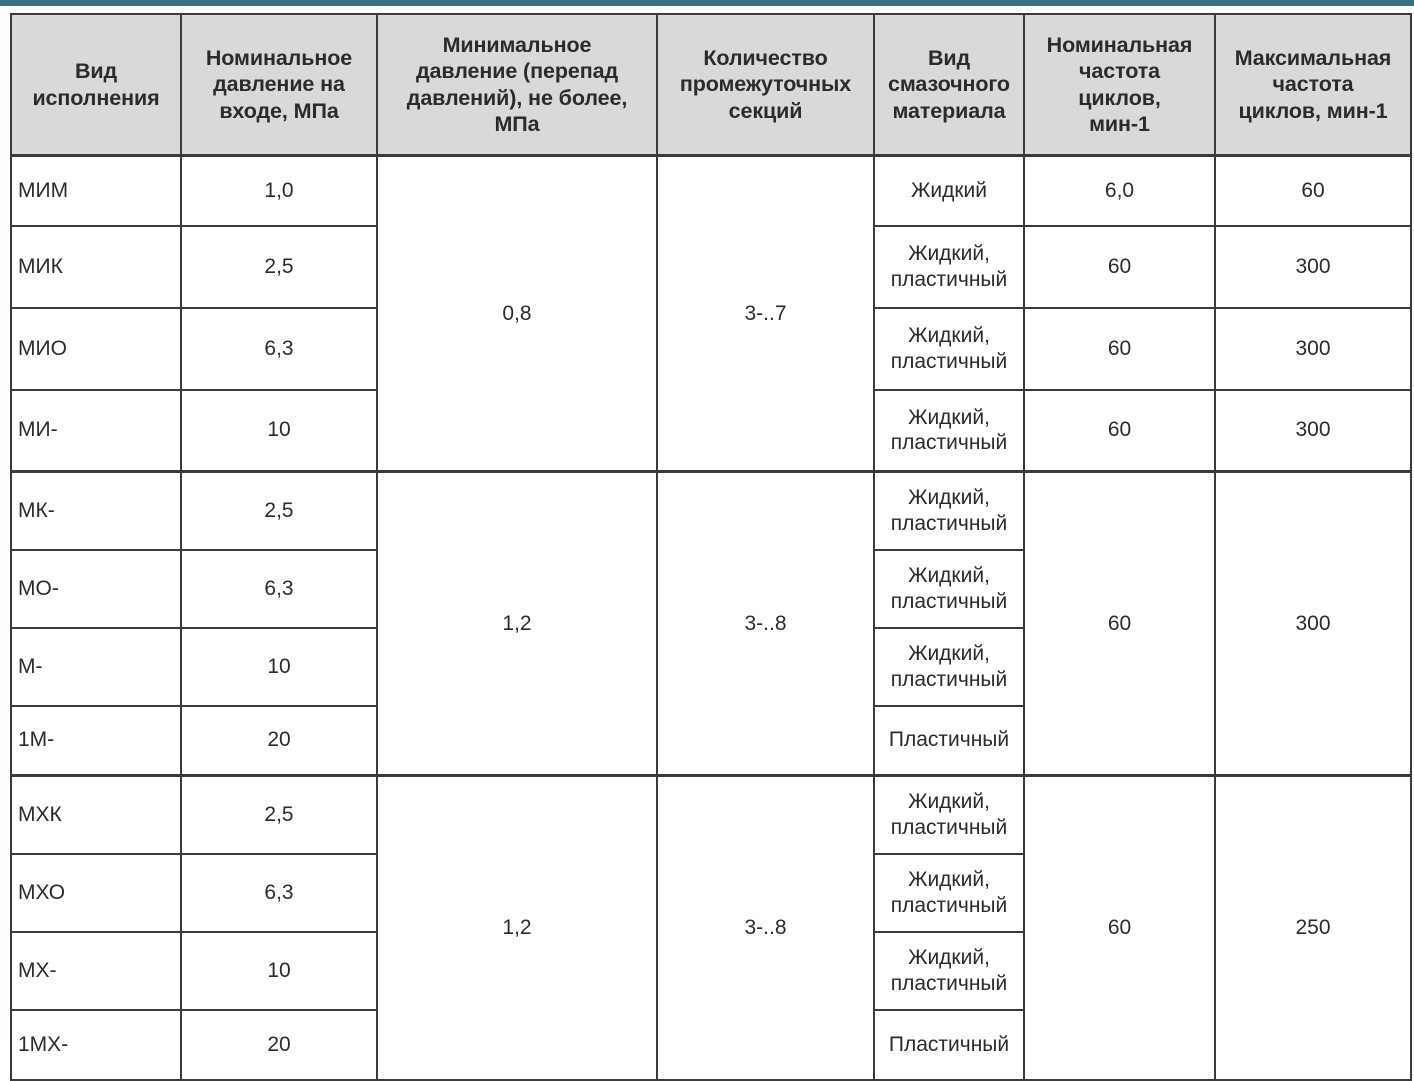  I want to click on column-header-maksimalnaya-chastota: Максимальная частота циклов, мин-1, so click(1313, 85).